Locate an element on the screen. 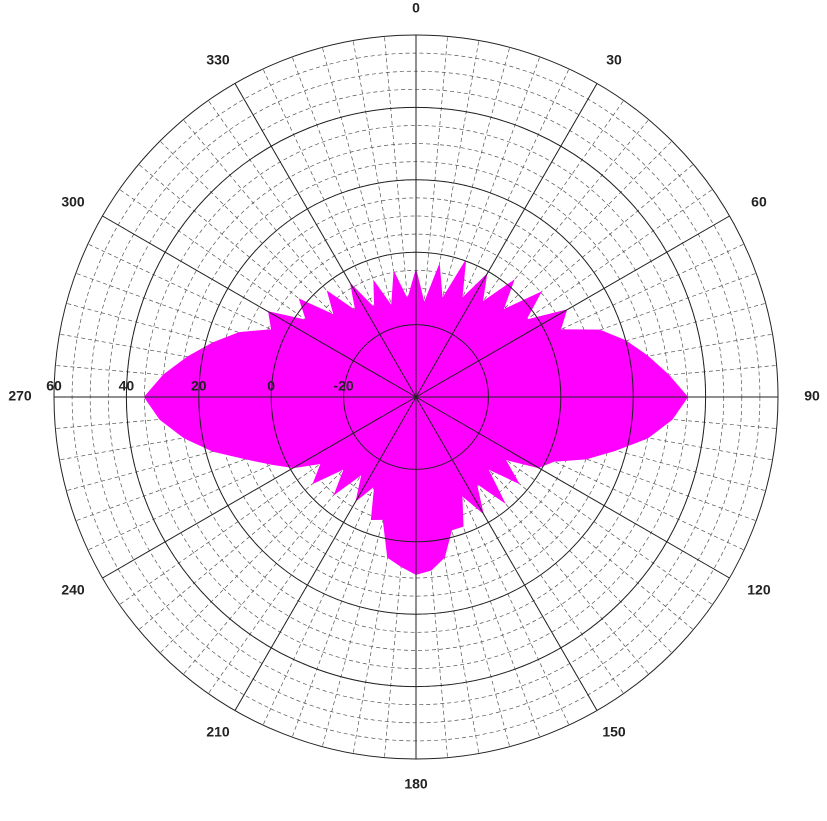  r-tick-label: 20 is located at coordinates (199, 386).